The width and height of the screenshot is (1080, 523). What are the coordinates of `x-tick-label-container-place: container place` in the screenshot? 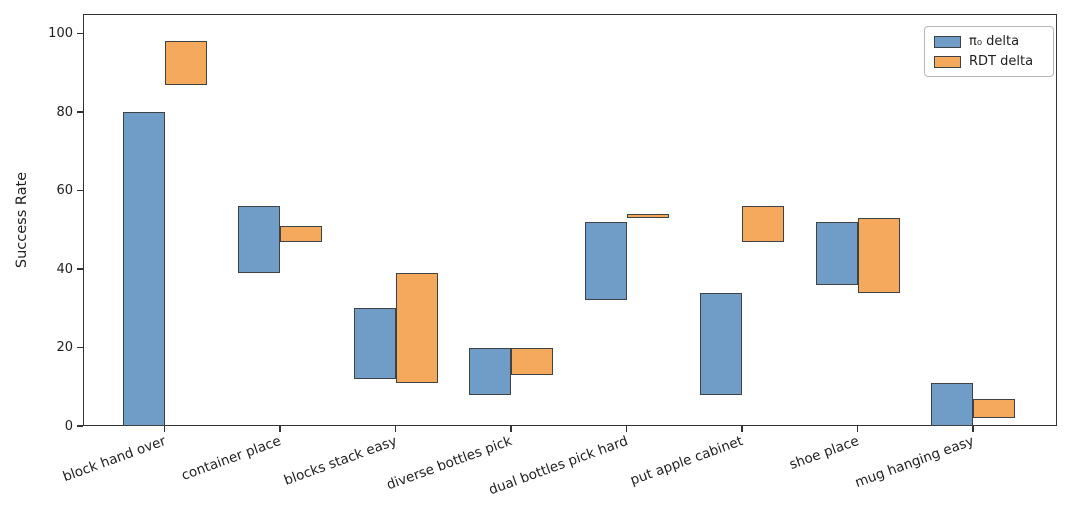 It's located at (231, 458).